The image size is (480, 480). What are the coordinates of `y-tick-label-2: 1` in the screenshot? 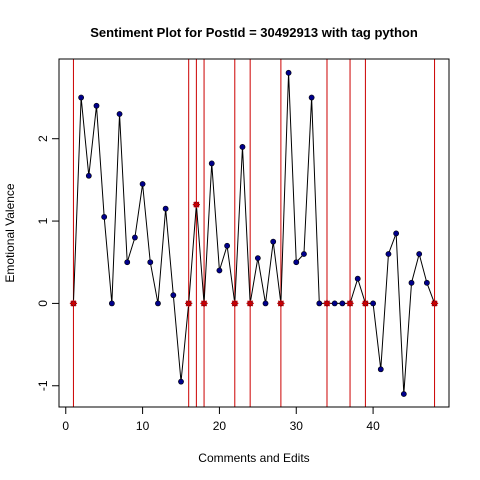 It's located at (43, 220).